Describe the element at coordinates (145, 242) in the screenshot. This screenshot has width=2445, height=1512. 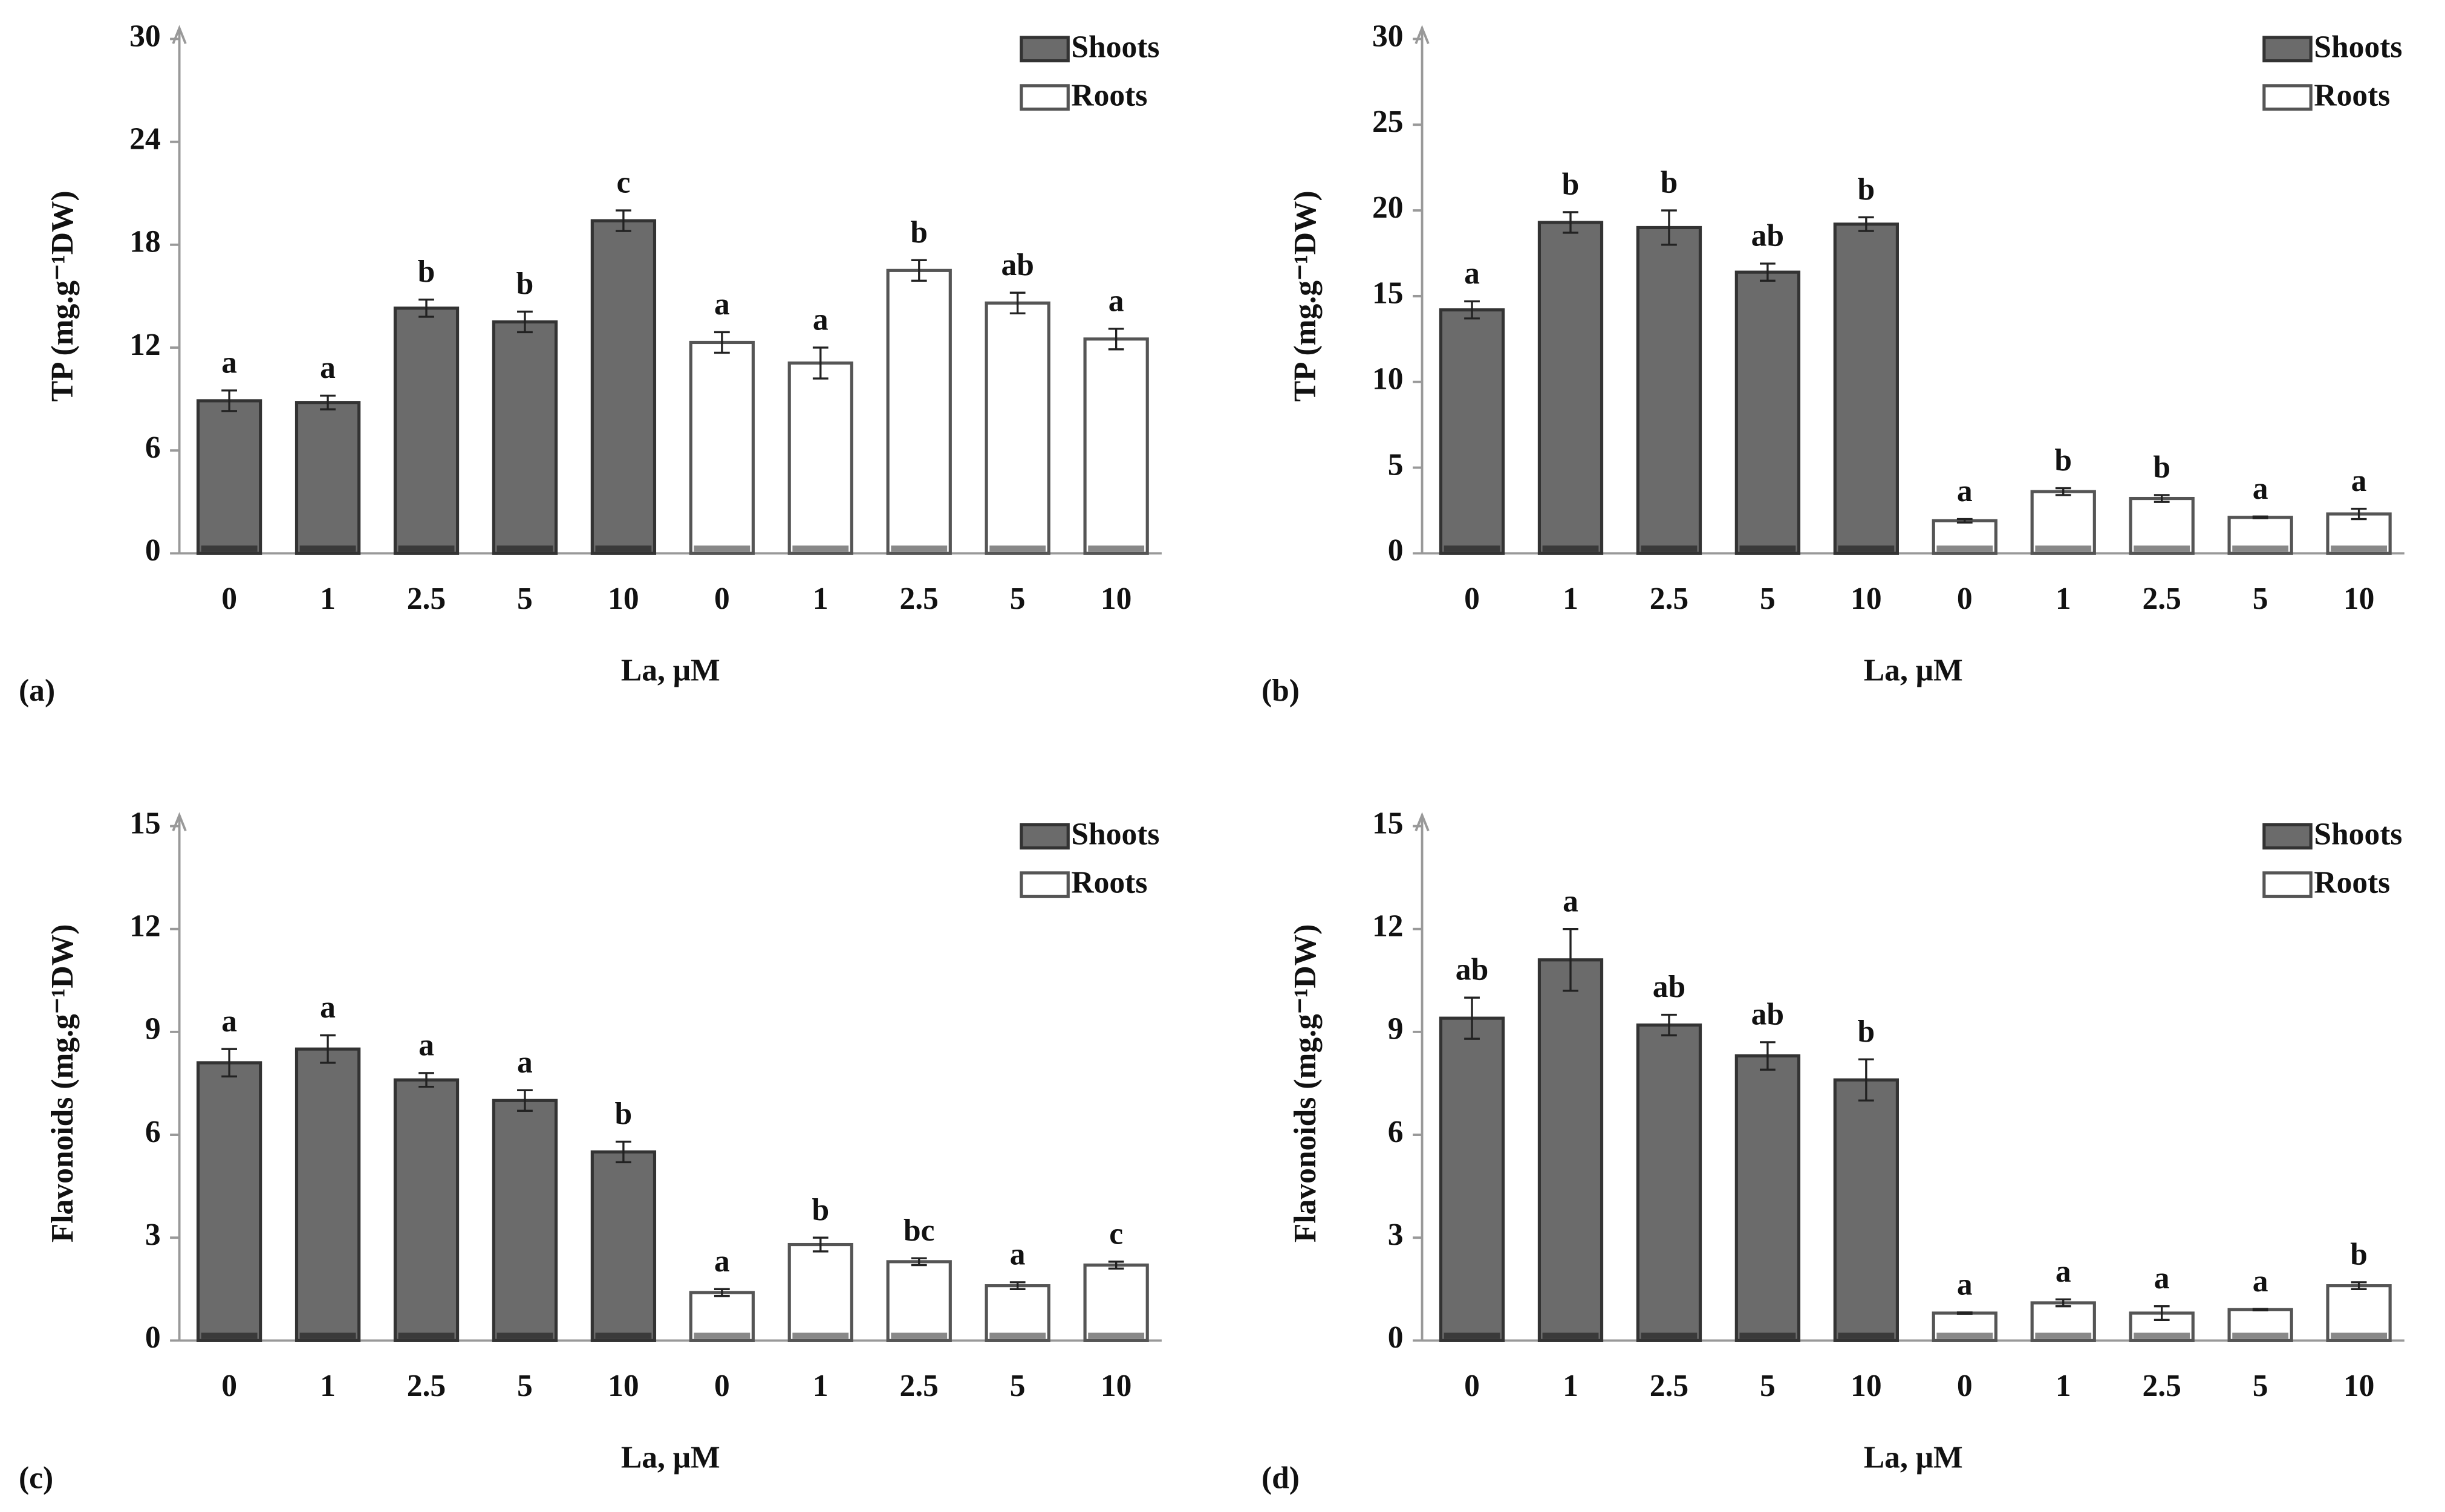
I see `y-tick-label: 18` at that location.